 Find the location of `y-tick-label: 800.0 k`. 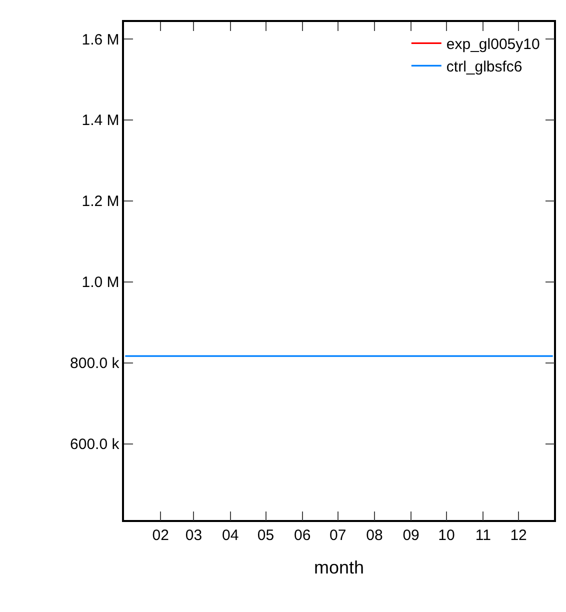

y-tick-label: 800.0 k is located at coordinates (95, 363).